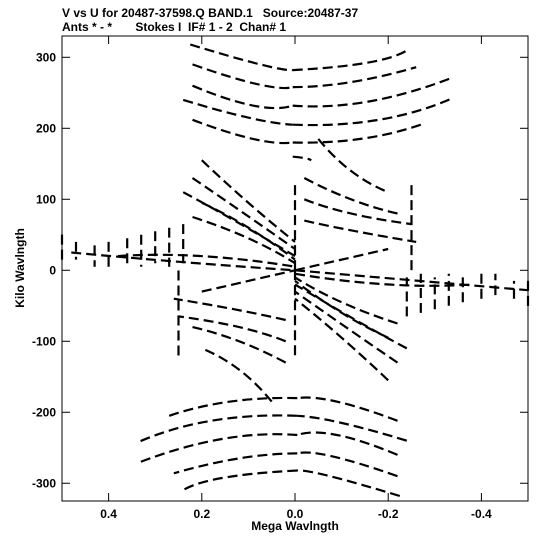 The image size is (540, 541). What do you see at coordinates (295, 514) in the screenshot?
I see `x-tick-label: 0.0` at bounding box center [295, 514].